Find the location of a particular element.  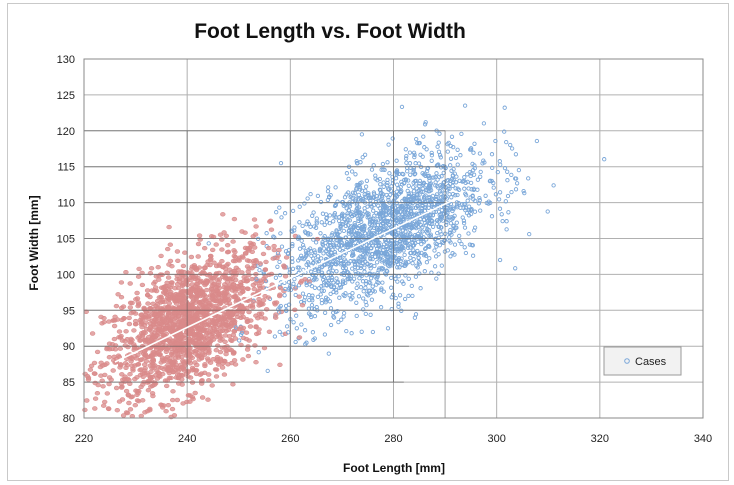

x-tick-label: 300 is located at coordinates (496, 439).